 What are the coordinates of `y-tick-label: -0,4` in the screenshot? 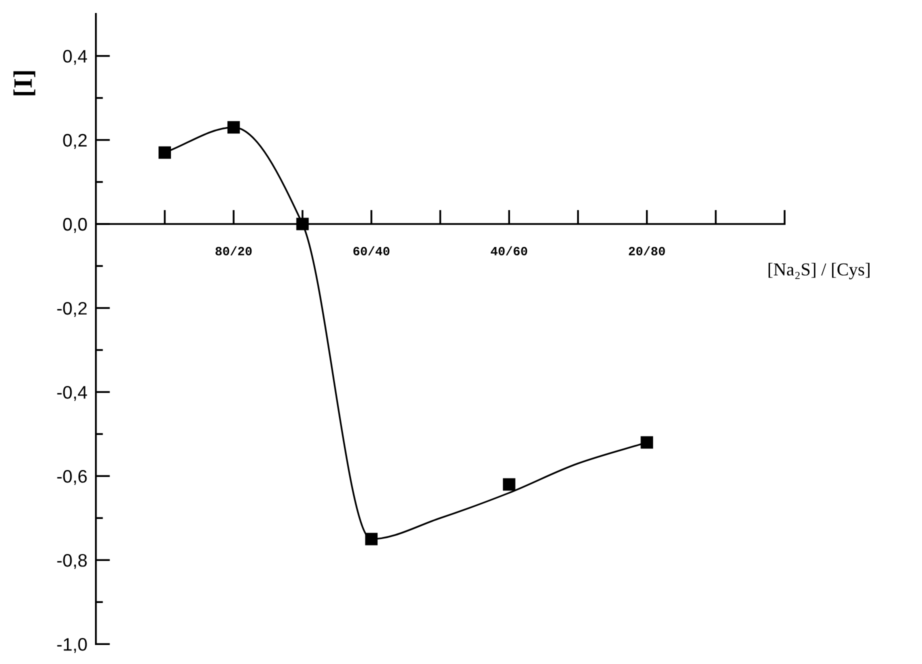 It's located at (72, 393).